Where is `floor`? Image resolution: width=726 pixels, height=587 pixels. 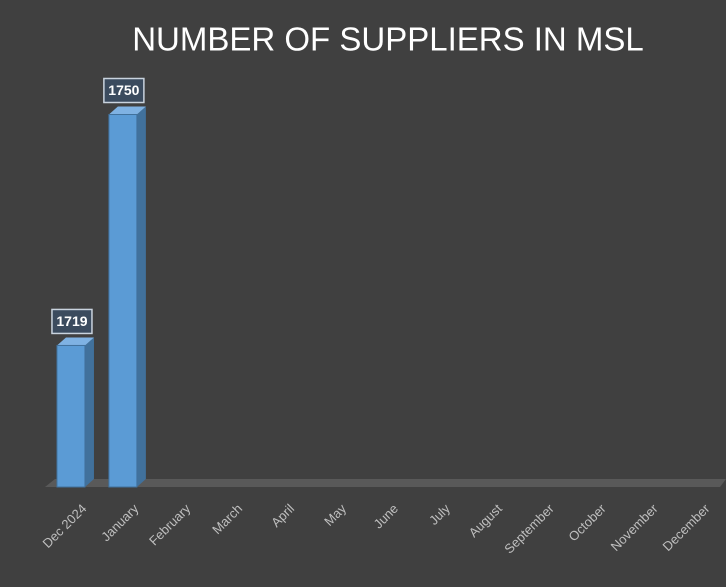 floor is located at coordinates (385, 483).